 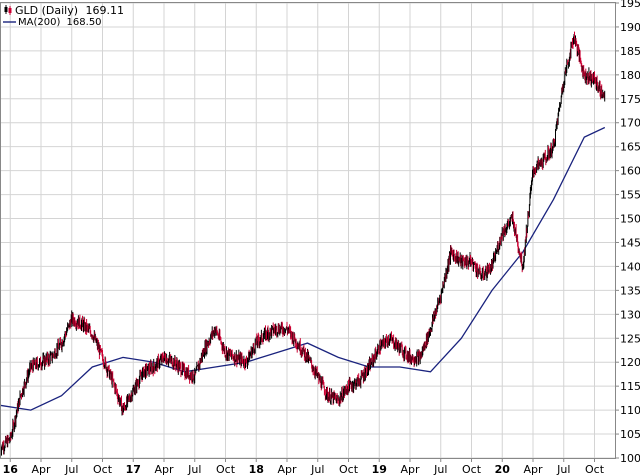 What do you see at coordinates (630, 5) in the screenshot?
I see `y-tick-label: 195` at bounding box center [630, 5].